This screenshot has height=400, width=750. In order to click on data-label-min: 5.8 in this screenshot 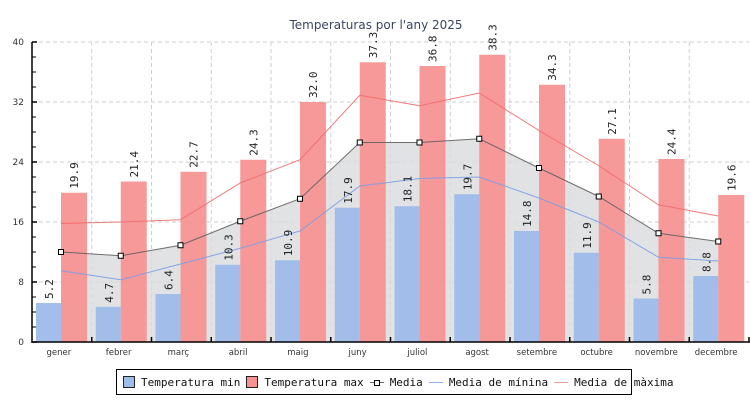, I will do `click(647, 285)`.